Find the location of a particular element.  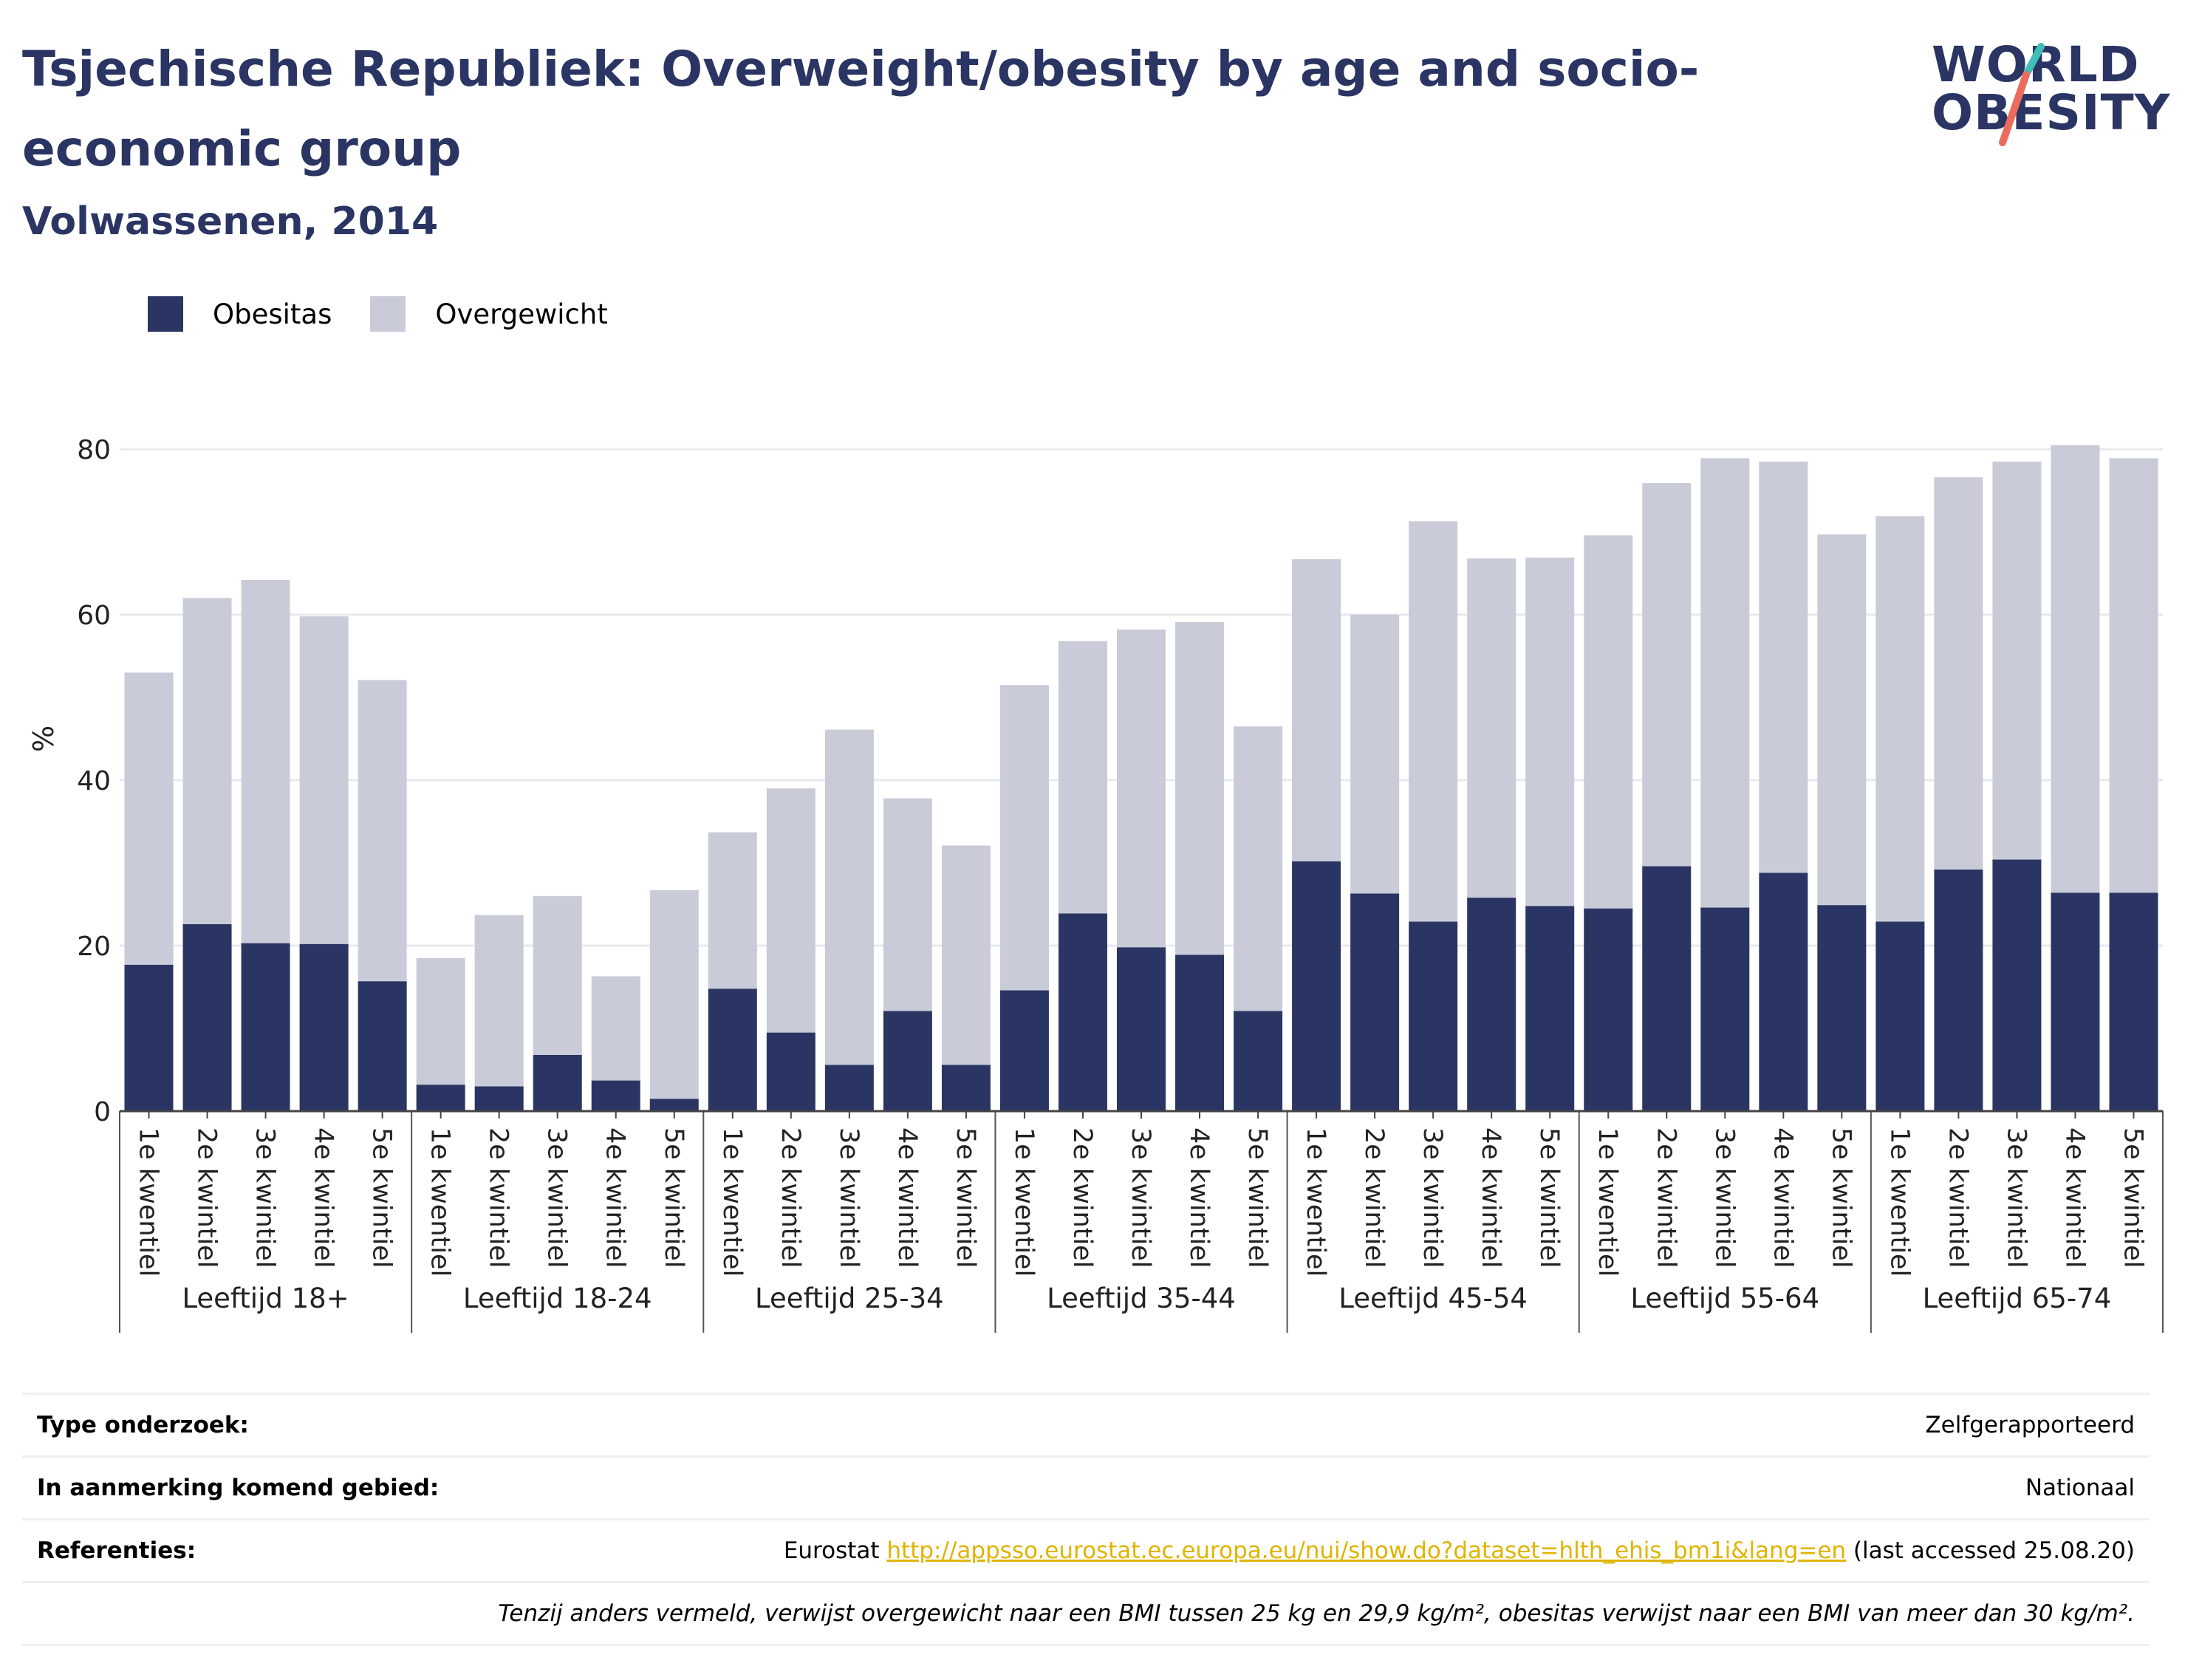

group-label: Leeftijd 35-44 is located at coordinates (1141, 1298).